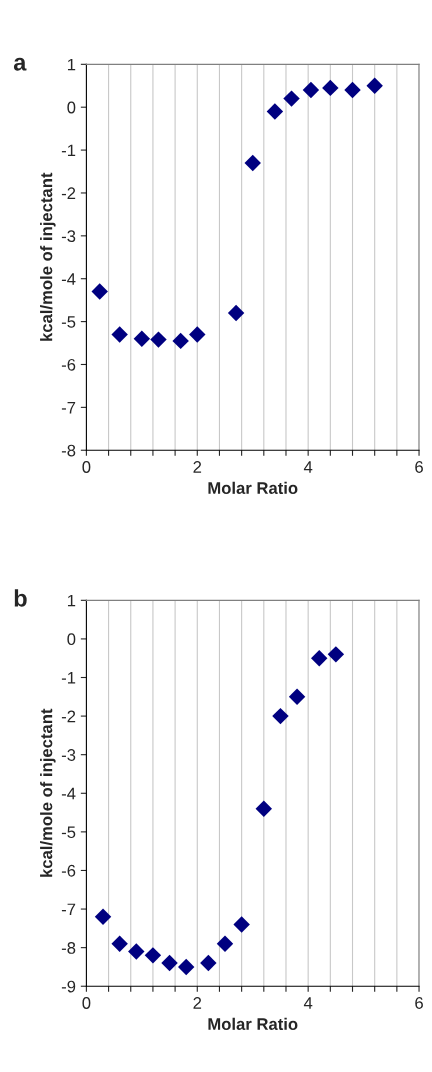 Image resolution: width=432 pixels, height=1072 pixels. What do you see at coordinates (20, 598) in the screenshot?
I see `chart-title: b` at bounding box center [20, 598].